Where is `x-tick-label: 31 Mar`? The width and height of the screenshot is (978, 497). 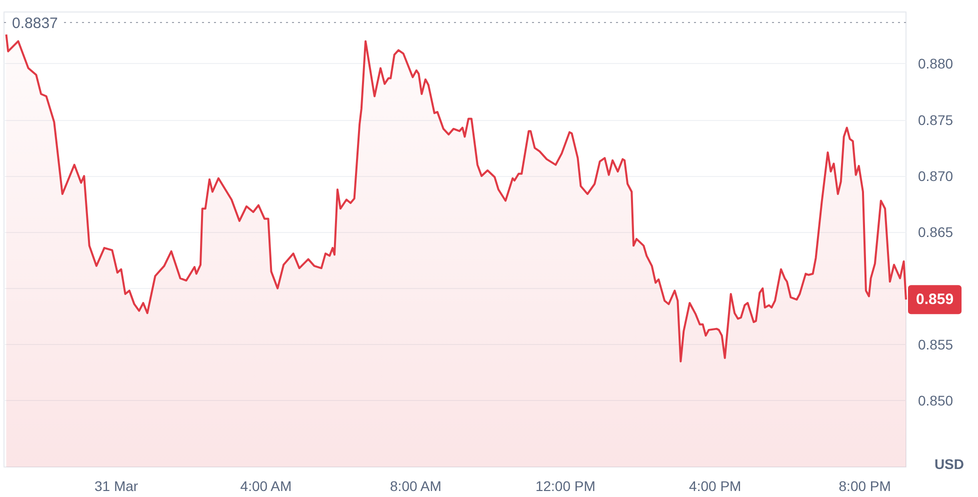
x-tick-label: 31 Mar is located at coordinates (116, 486).